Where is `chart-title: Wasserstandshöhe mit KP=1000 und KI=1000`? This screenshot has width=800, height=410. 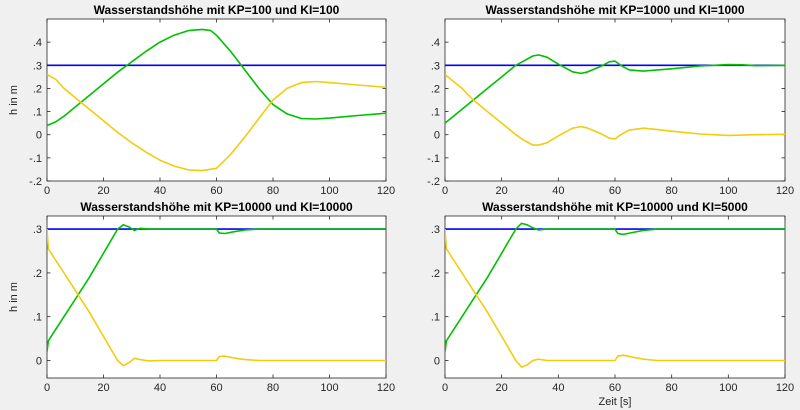
chart-title: Wasserstandshöhe mit KP=1000 und KI=1000 is located at coordinates (615, 10).